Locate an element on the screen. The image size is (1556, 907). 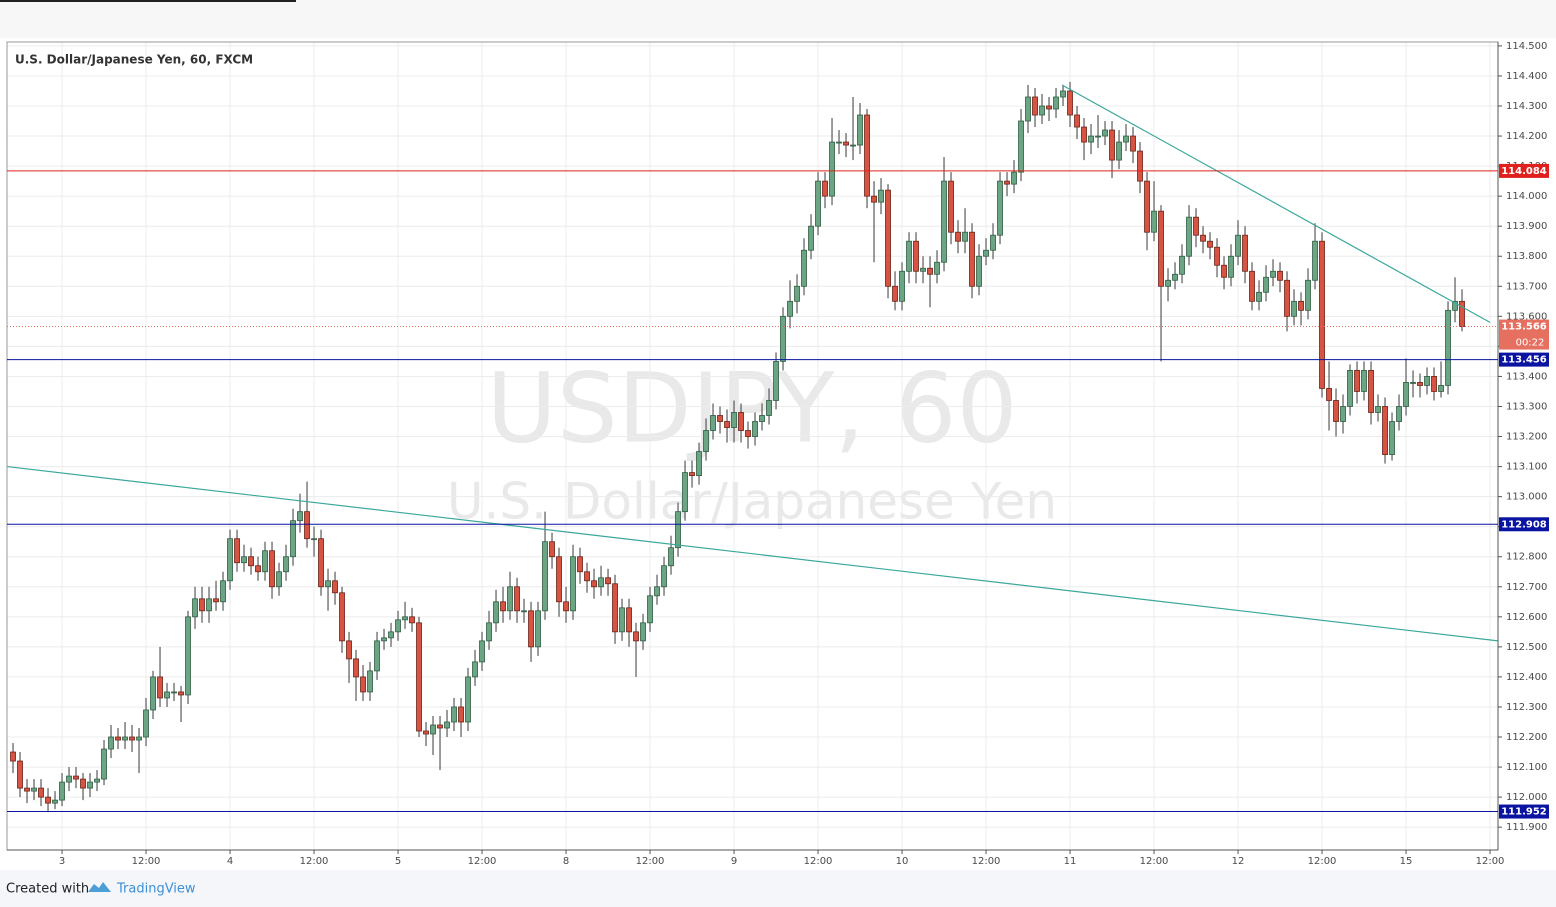
countdown-label: 00:22 is located at coordinates (1530, 343).